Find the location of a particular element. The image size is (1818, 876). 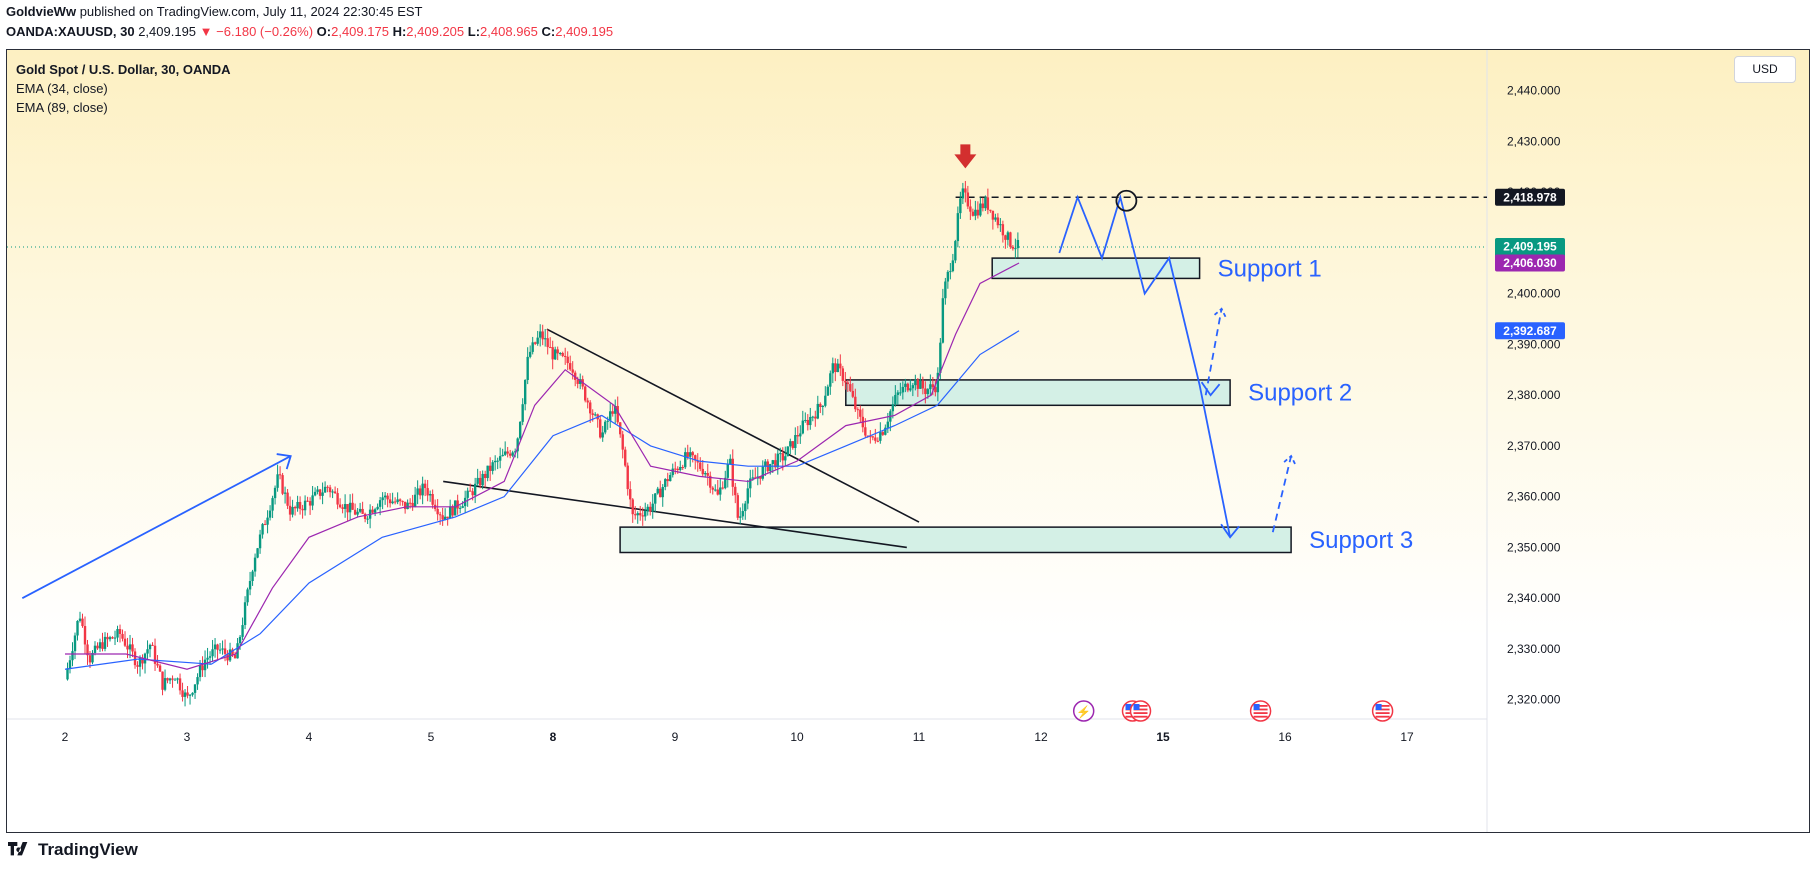

close-value: 2,409.195 is located at coordinates (584, 31).